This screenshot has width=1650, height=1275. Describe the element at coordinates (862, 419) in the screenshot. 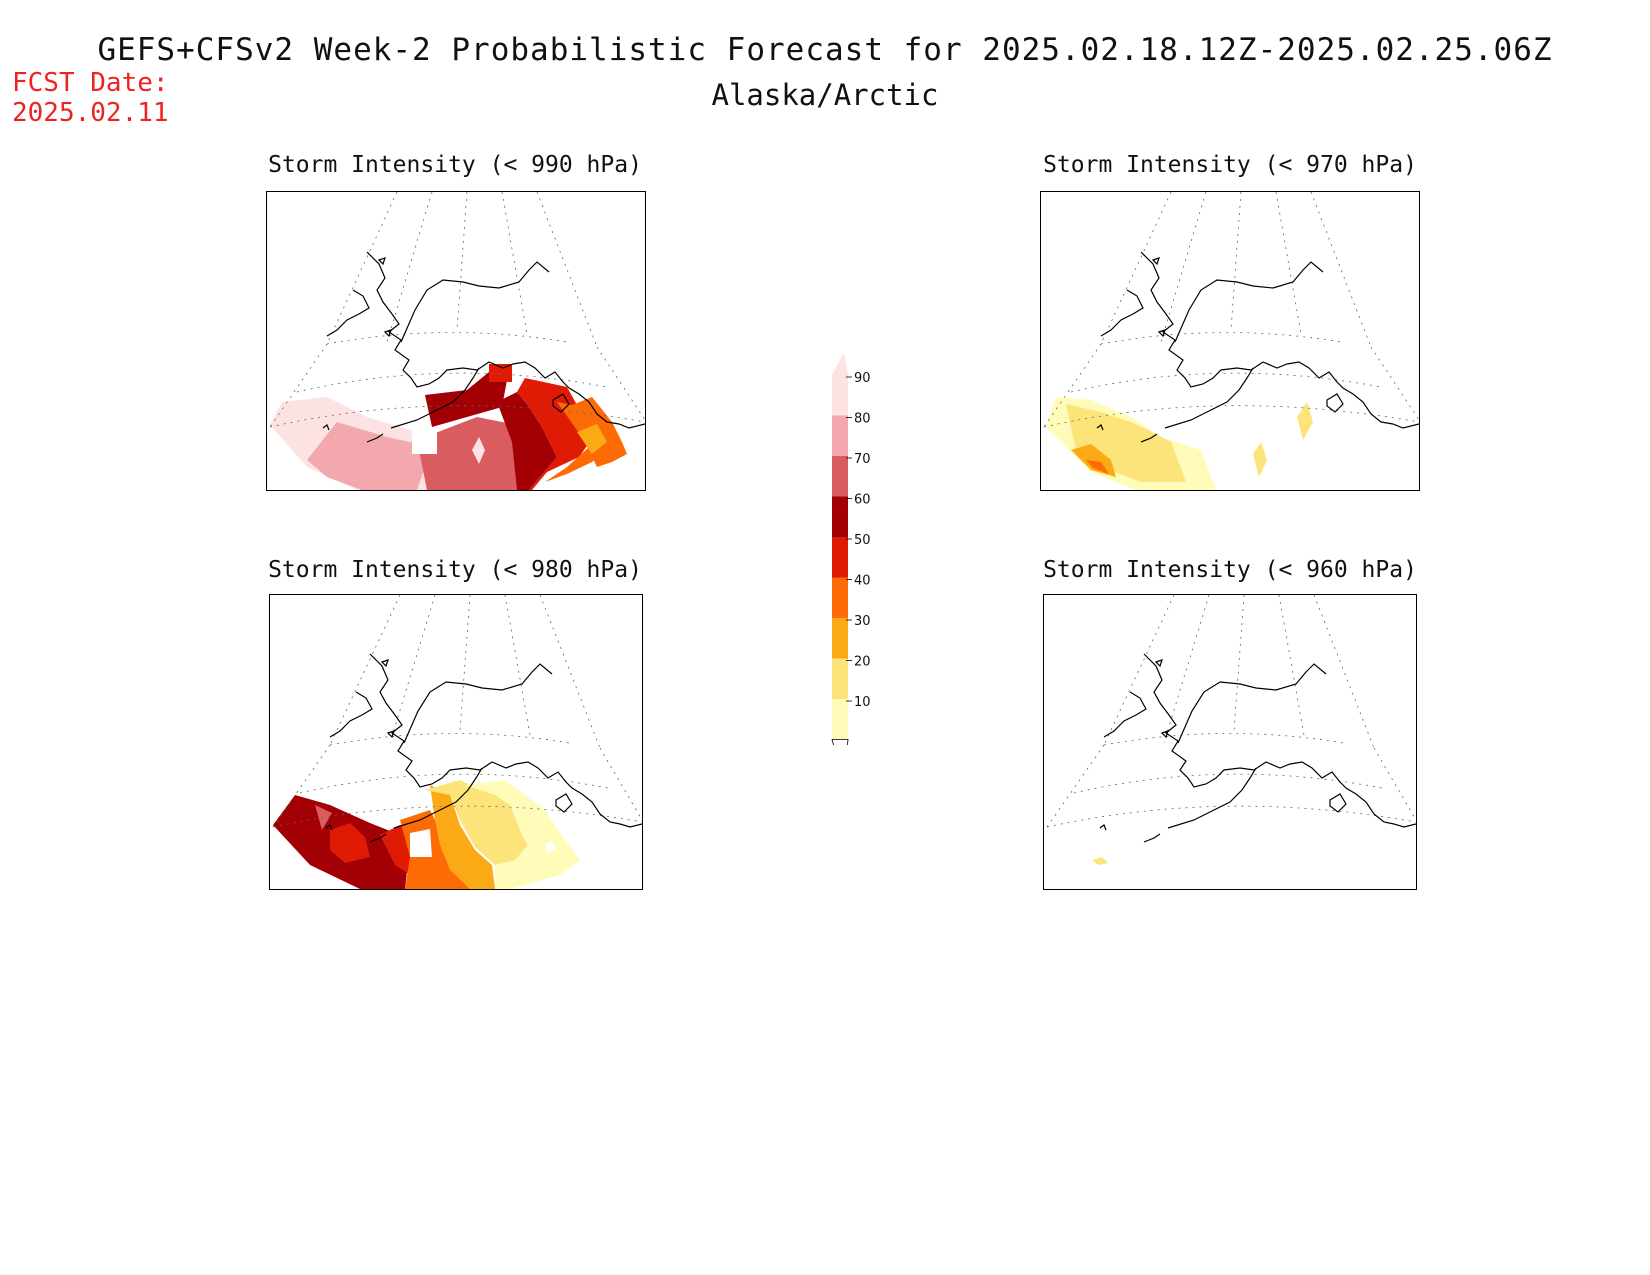

I see `colorbar-tick-label: 80` at that location.